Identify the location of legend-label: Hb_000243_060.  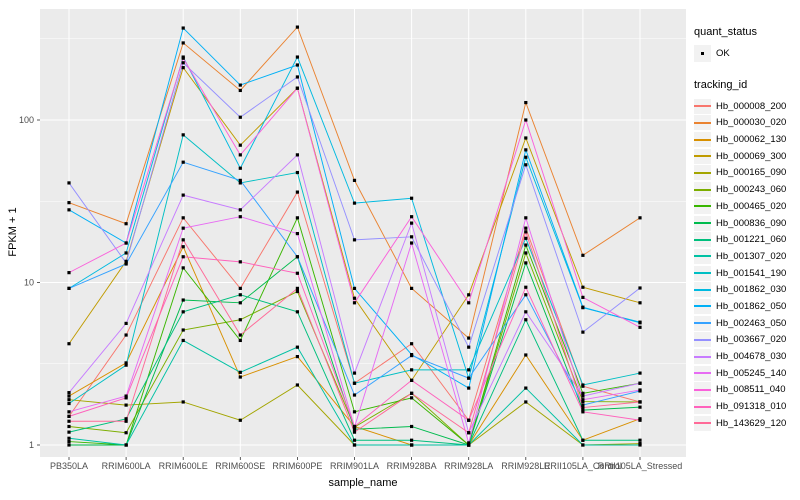
(751, 190).